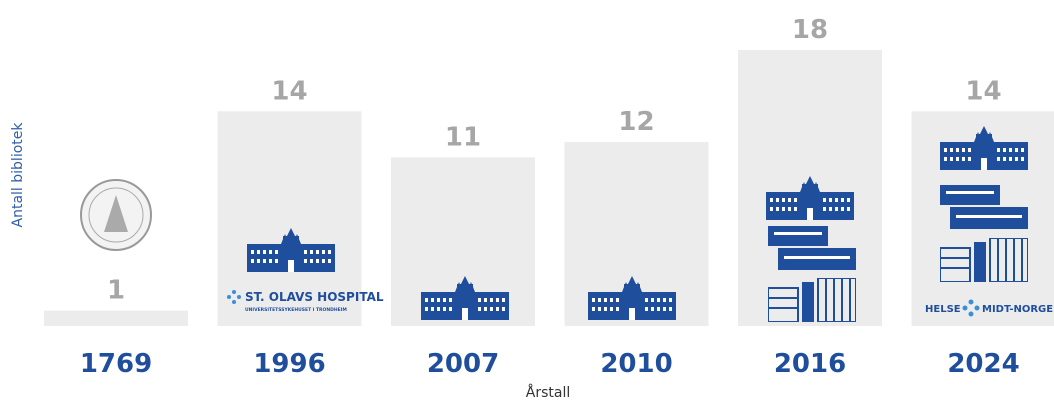 The width and height of the screenshot is (1054, 402). I want to click on seal, so click(116, 215).